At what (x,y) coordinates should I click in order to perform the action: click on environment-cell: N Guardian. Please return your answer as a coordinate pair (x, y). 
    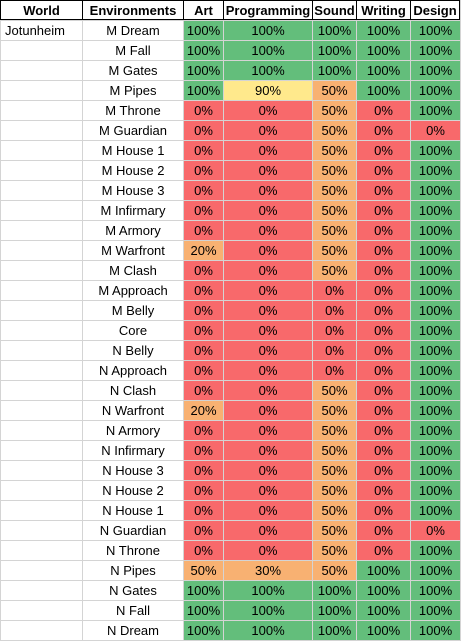
    Looking at the image, I should click on (132, 530).